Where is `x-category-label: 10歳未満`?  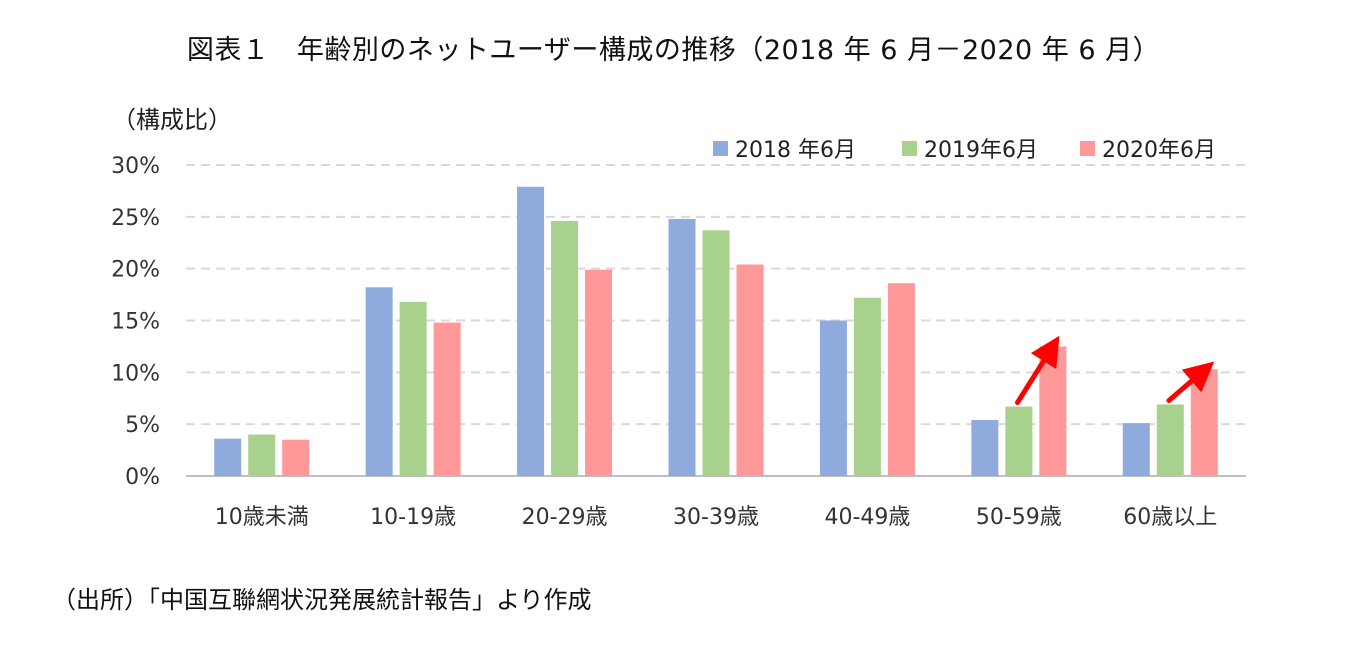
x-category-label: 10歳未満 is located at coordinates (262, 517).